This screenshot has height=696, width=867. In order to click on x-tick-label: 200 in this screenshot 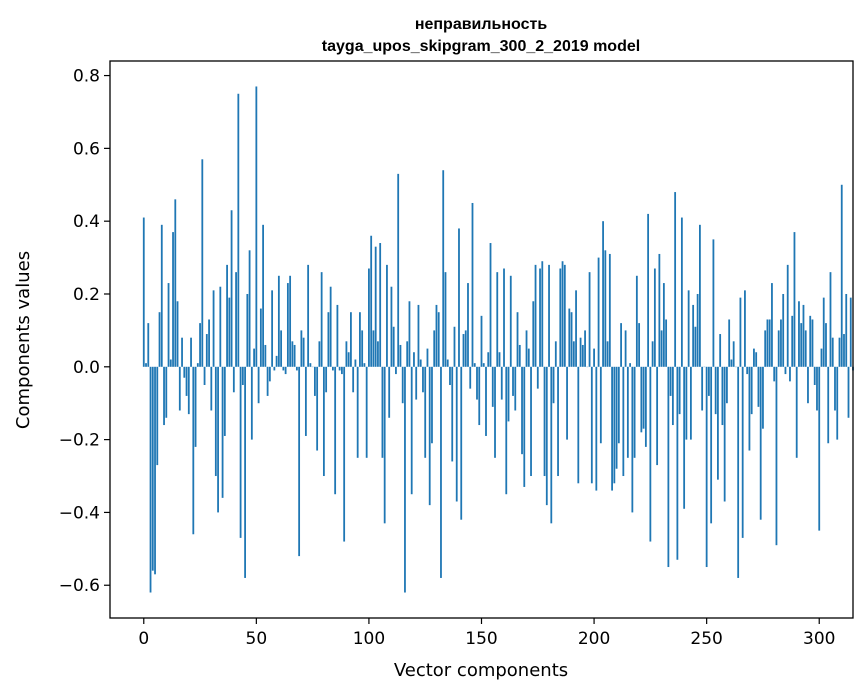, I will do `click(594, 639)`.